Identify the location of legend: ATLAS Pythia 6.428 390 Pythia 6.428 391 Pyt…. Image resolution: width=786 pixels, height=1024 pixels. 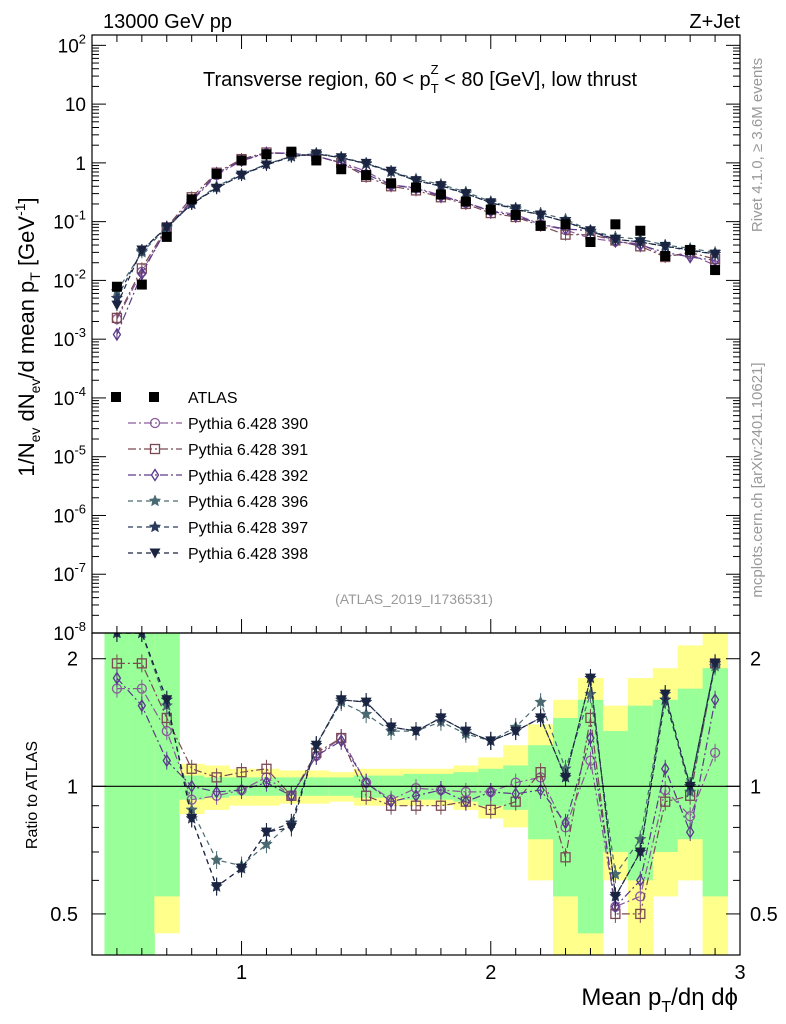
(209, 476).